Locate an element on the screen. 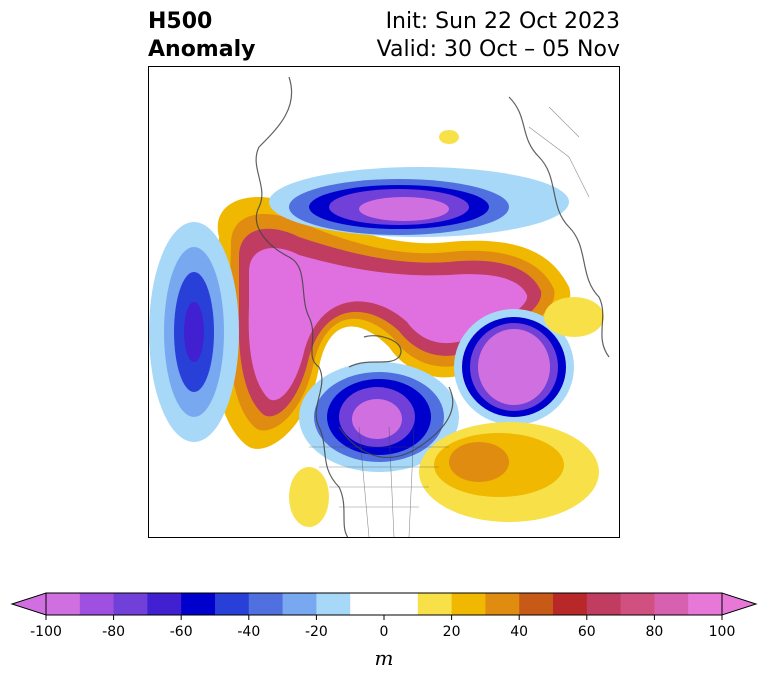 This screenshot has height=684, width=768. pacific-trough is located at coordinates (194, 332).